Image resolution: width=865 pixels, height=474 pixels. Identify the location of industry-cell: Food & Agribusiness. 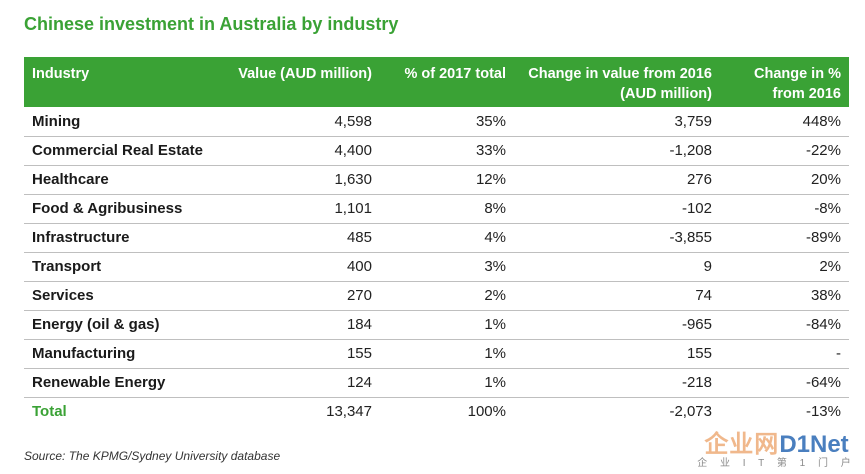
(120, 209).